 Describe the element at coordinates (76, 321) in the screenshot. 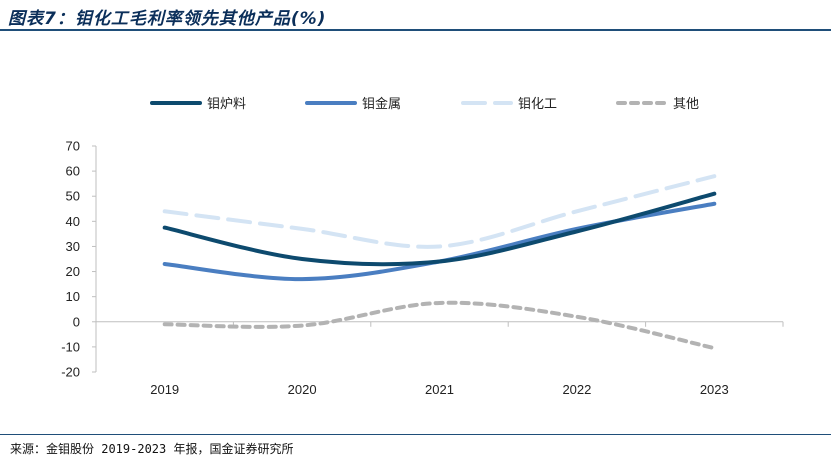

I see `y-tick-label: 0` at that location.